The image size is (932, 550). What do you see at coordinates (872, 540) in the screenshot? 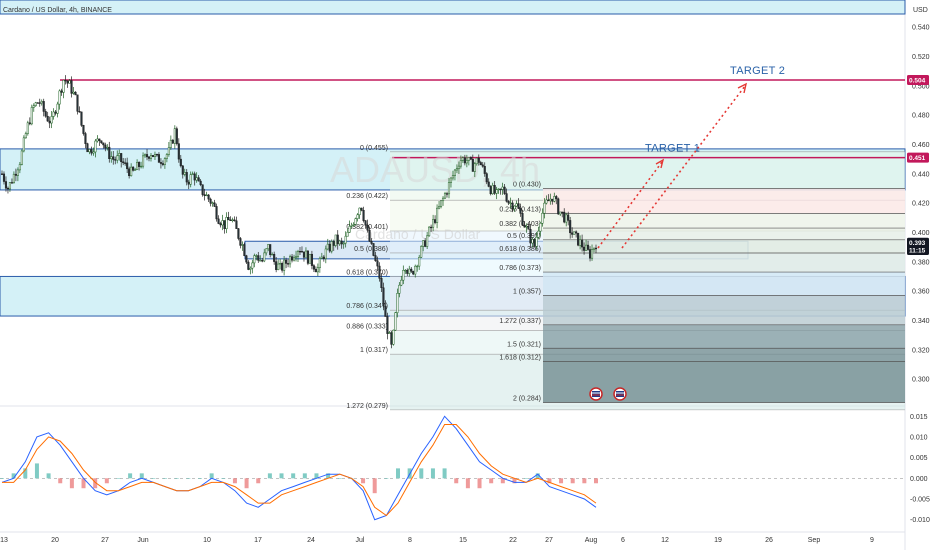
I see `time-tick: 9` at bounding box center [872, 540].